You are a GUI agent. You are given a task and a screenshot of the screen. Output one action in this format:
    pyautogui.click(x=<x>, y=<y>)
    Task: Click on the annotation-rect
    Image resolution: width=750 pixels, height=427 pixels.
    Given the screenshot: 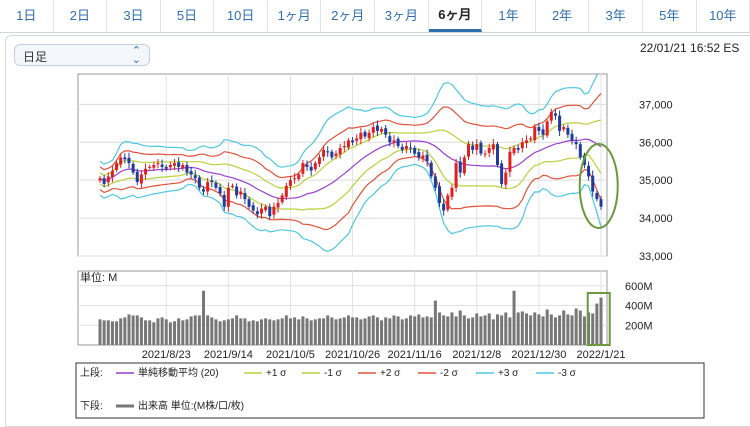 What is the action you would take?
    pyautogui.click(x=598, y=319)
    